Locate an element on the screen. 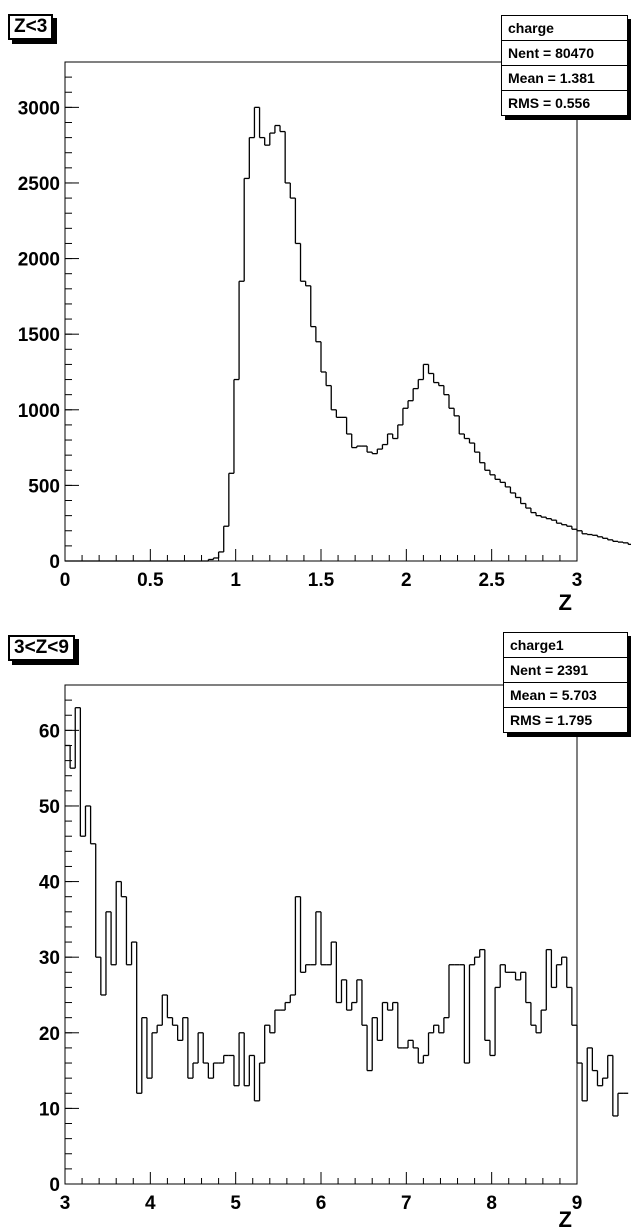 The width and height of the screenshot is (631, 1230). x-tick-label: 4 is located at coordinates (150, 1203).